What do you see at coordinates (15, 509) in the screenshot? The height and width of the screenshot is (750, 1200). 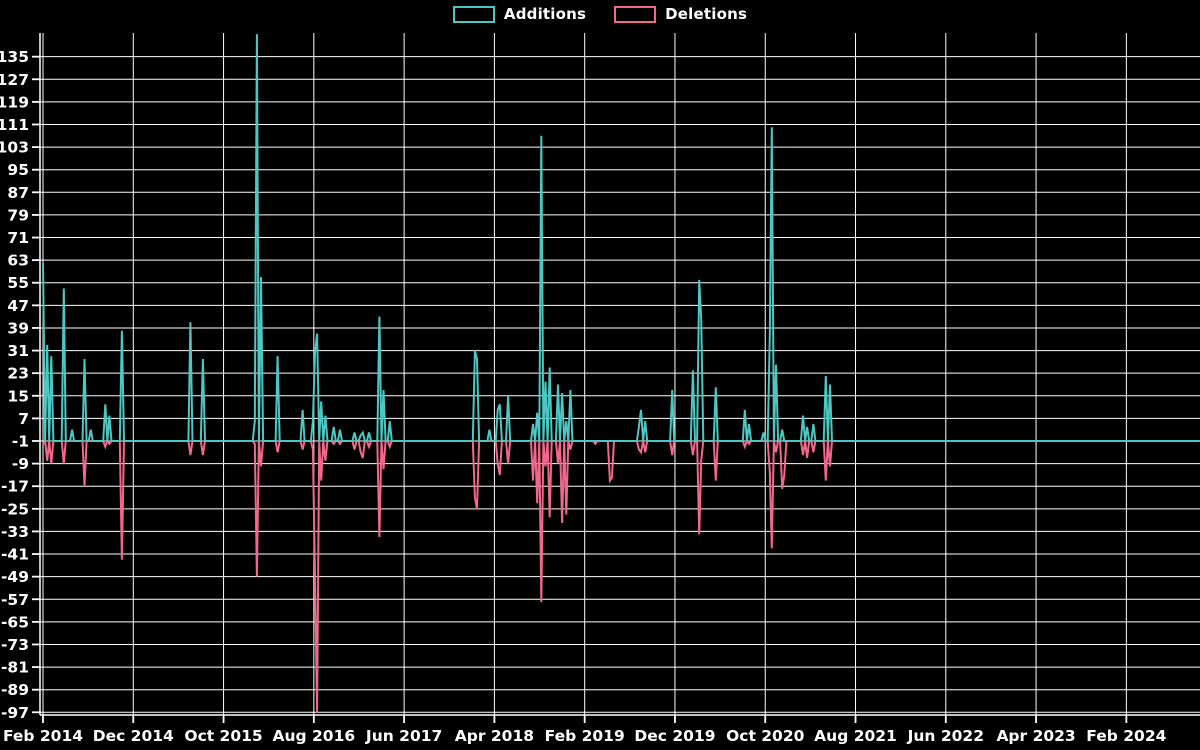 I see `y-tick-label: -25` at bounding box center [15, 509].